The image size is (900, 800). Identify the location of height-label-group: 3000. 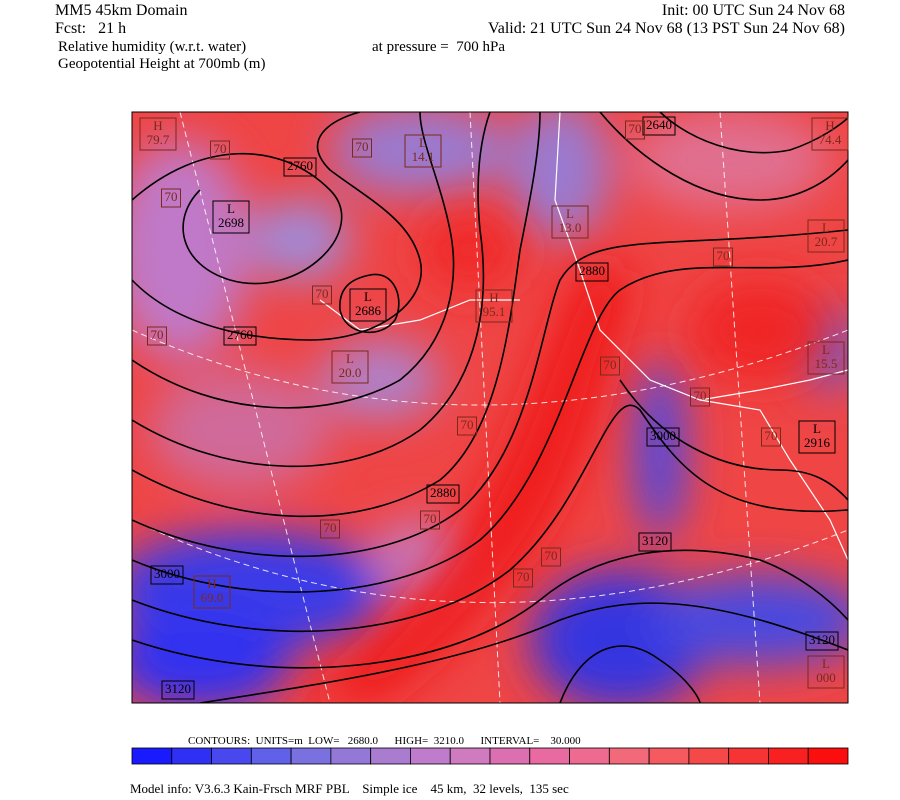
(663, 437).